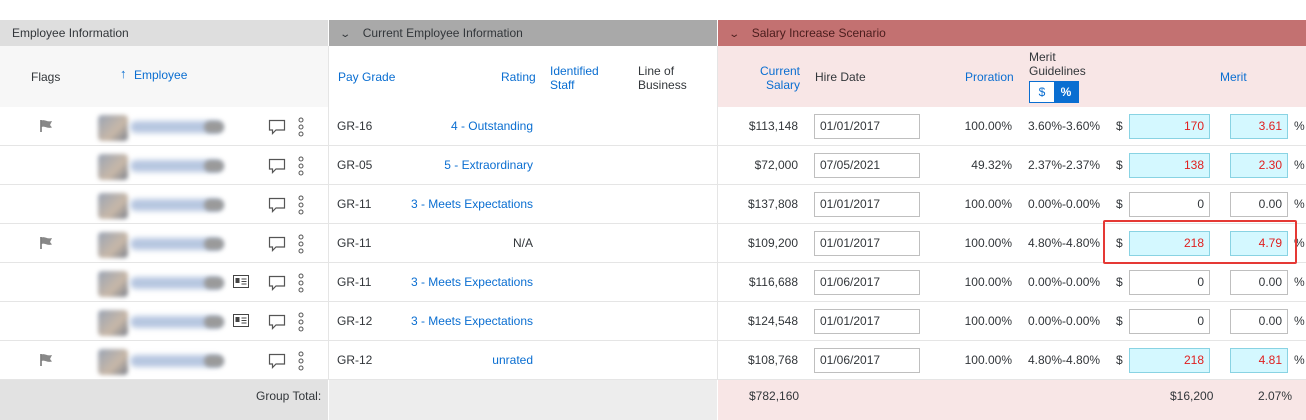  Describe the element at coordinates (491, 126) in the screenshot. I see `rating-cell: 4 - Outstanding` at that location.